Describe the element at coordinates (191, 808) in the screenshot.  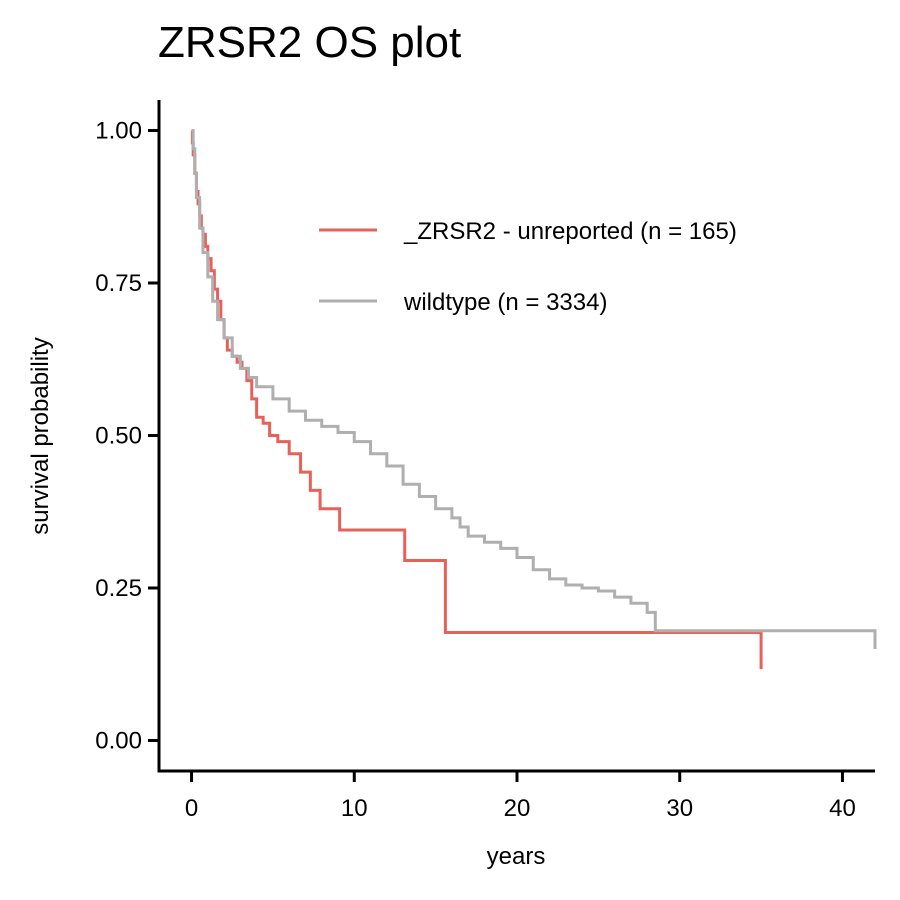
I see `x-tick-label: 0` at that location.